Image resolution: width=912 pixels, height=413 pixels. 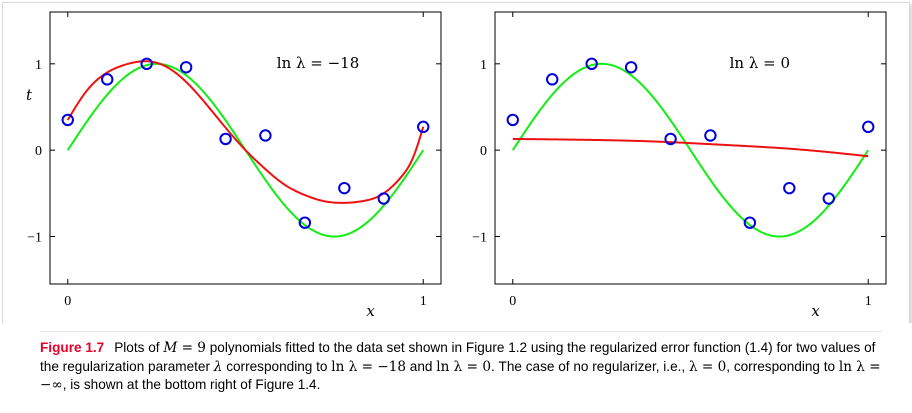 What do you see at coordinates (191, 348) in the screenshot?
I see `caption-math: = 9` at bounding box center [191, 348].